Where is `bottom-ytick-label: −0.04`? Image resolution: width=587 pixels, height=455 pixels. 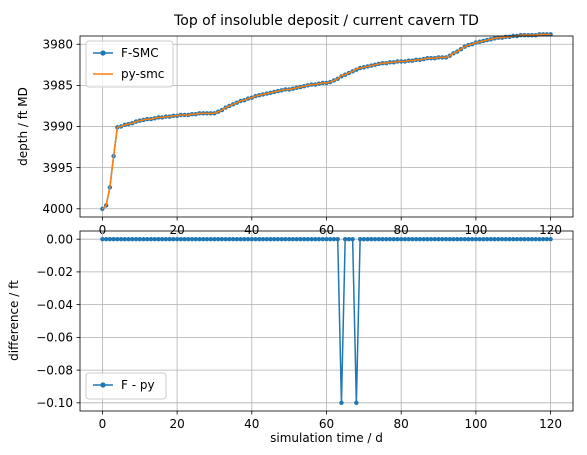 bottom-ytick-label: −0.04 is located at coordinates (54, 305).